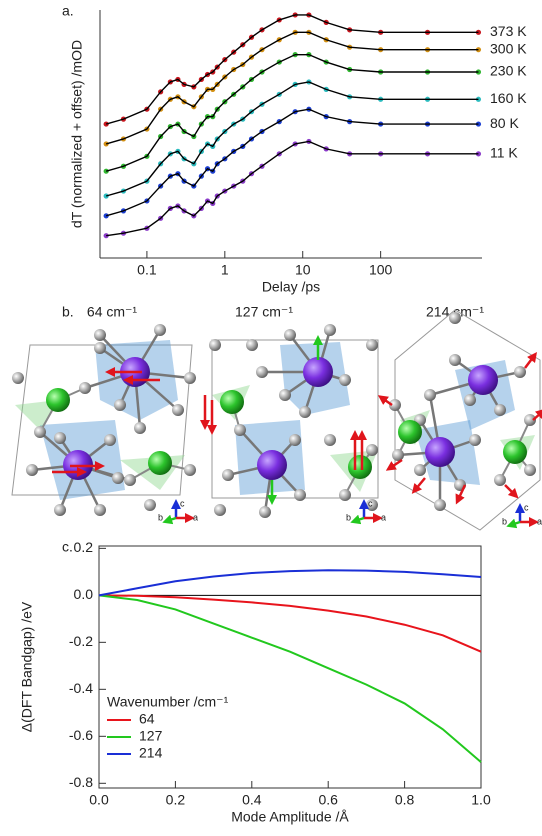 Image resolution: width=542 pixels, height=836 pixels. I want to click on x-tick-label: 0.4, so click(252, 800).